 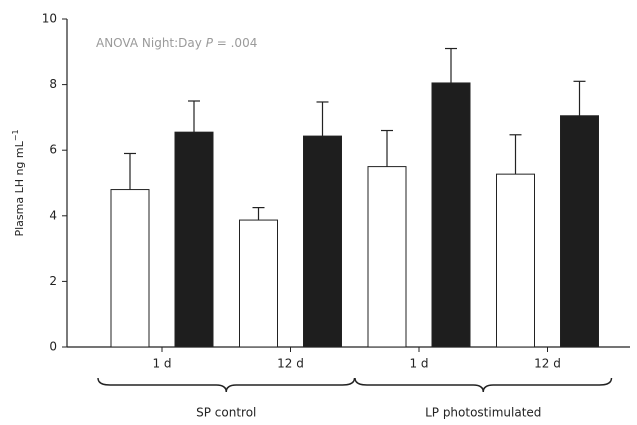 I want to click on annotation-text: = .004, so click(x=235, y=43).